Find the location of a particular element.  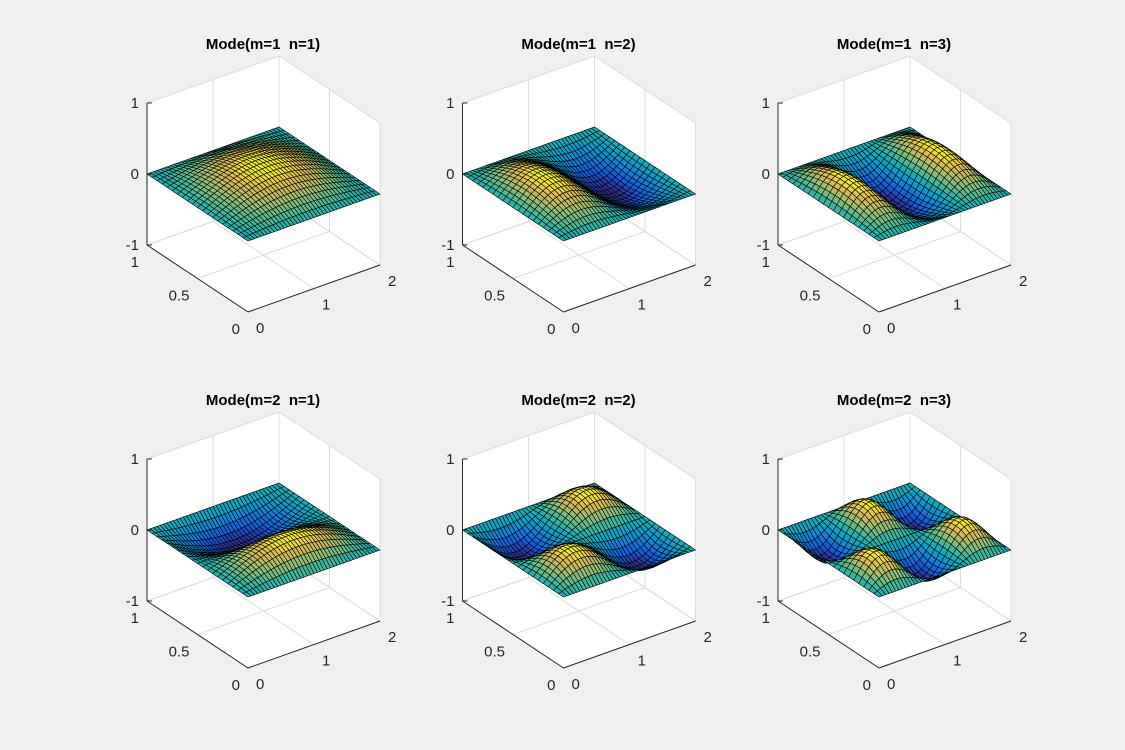

subplot-4: -1 0 1 0 0.5 1 0 1 2 Mode(m=2 n=1) is located at coordinates (261, 543).